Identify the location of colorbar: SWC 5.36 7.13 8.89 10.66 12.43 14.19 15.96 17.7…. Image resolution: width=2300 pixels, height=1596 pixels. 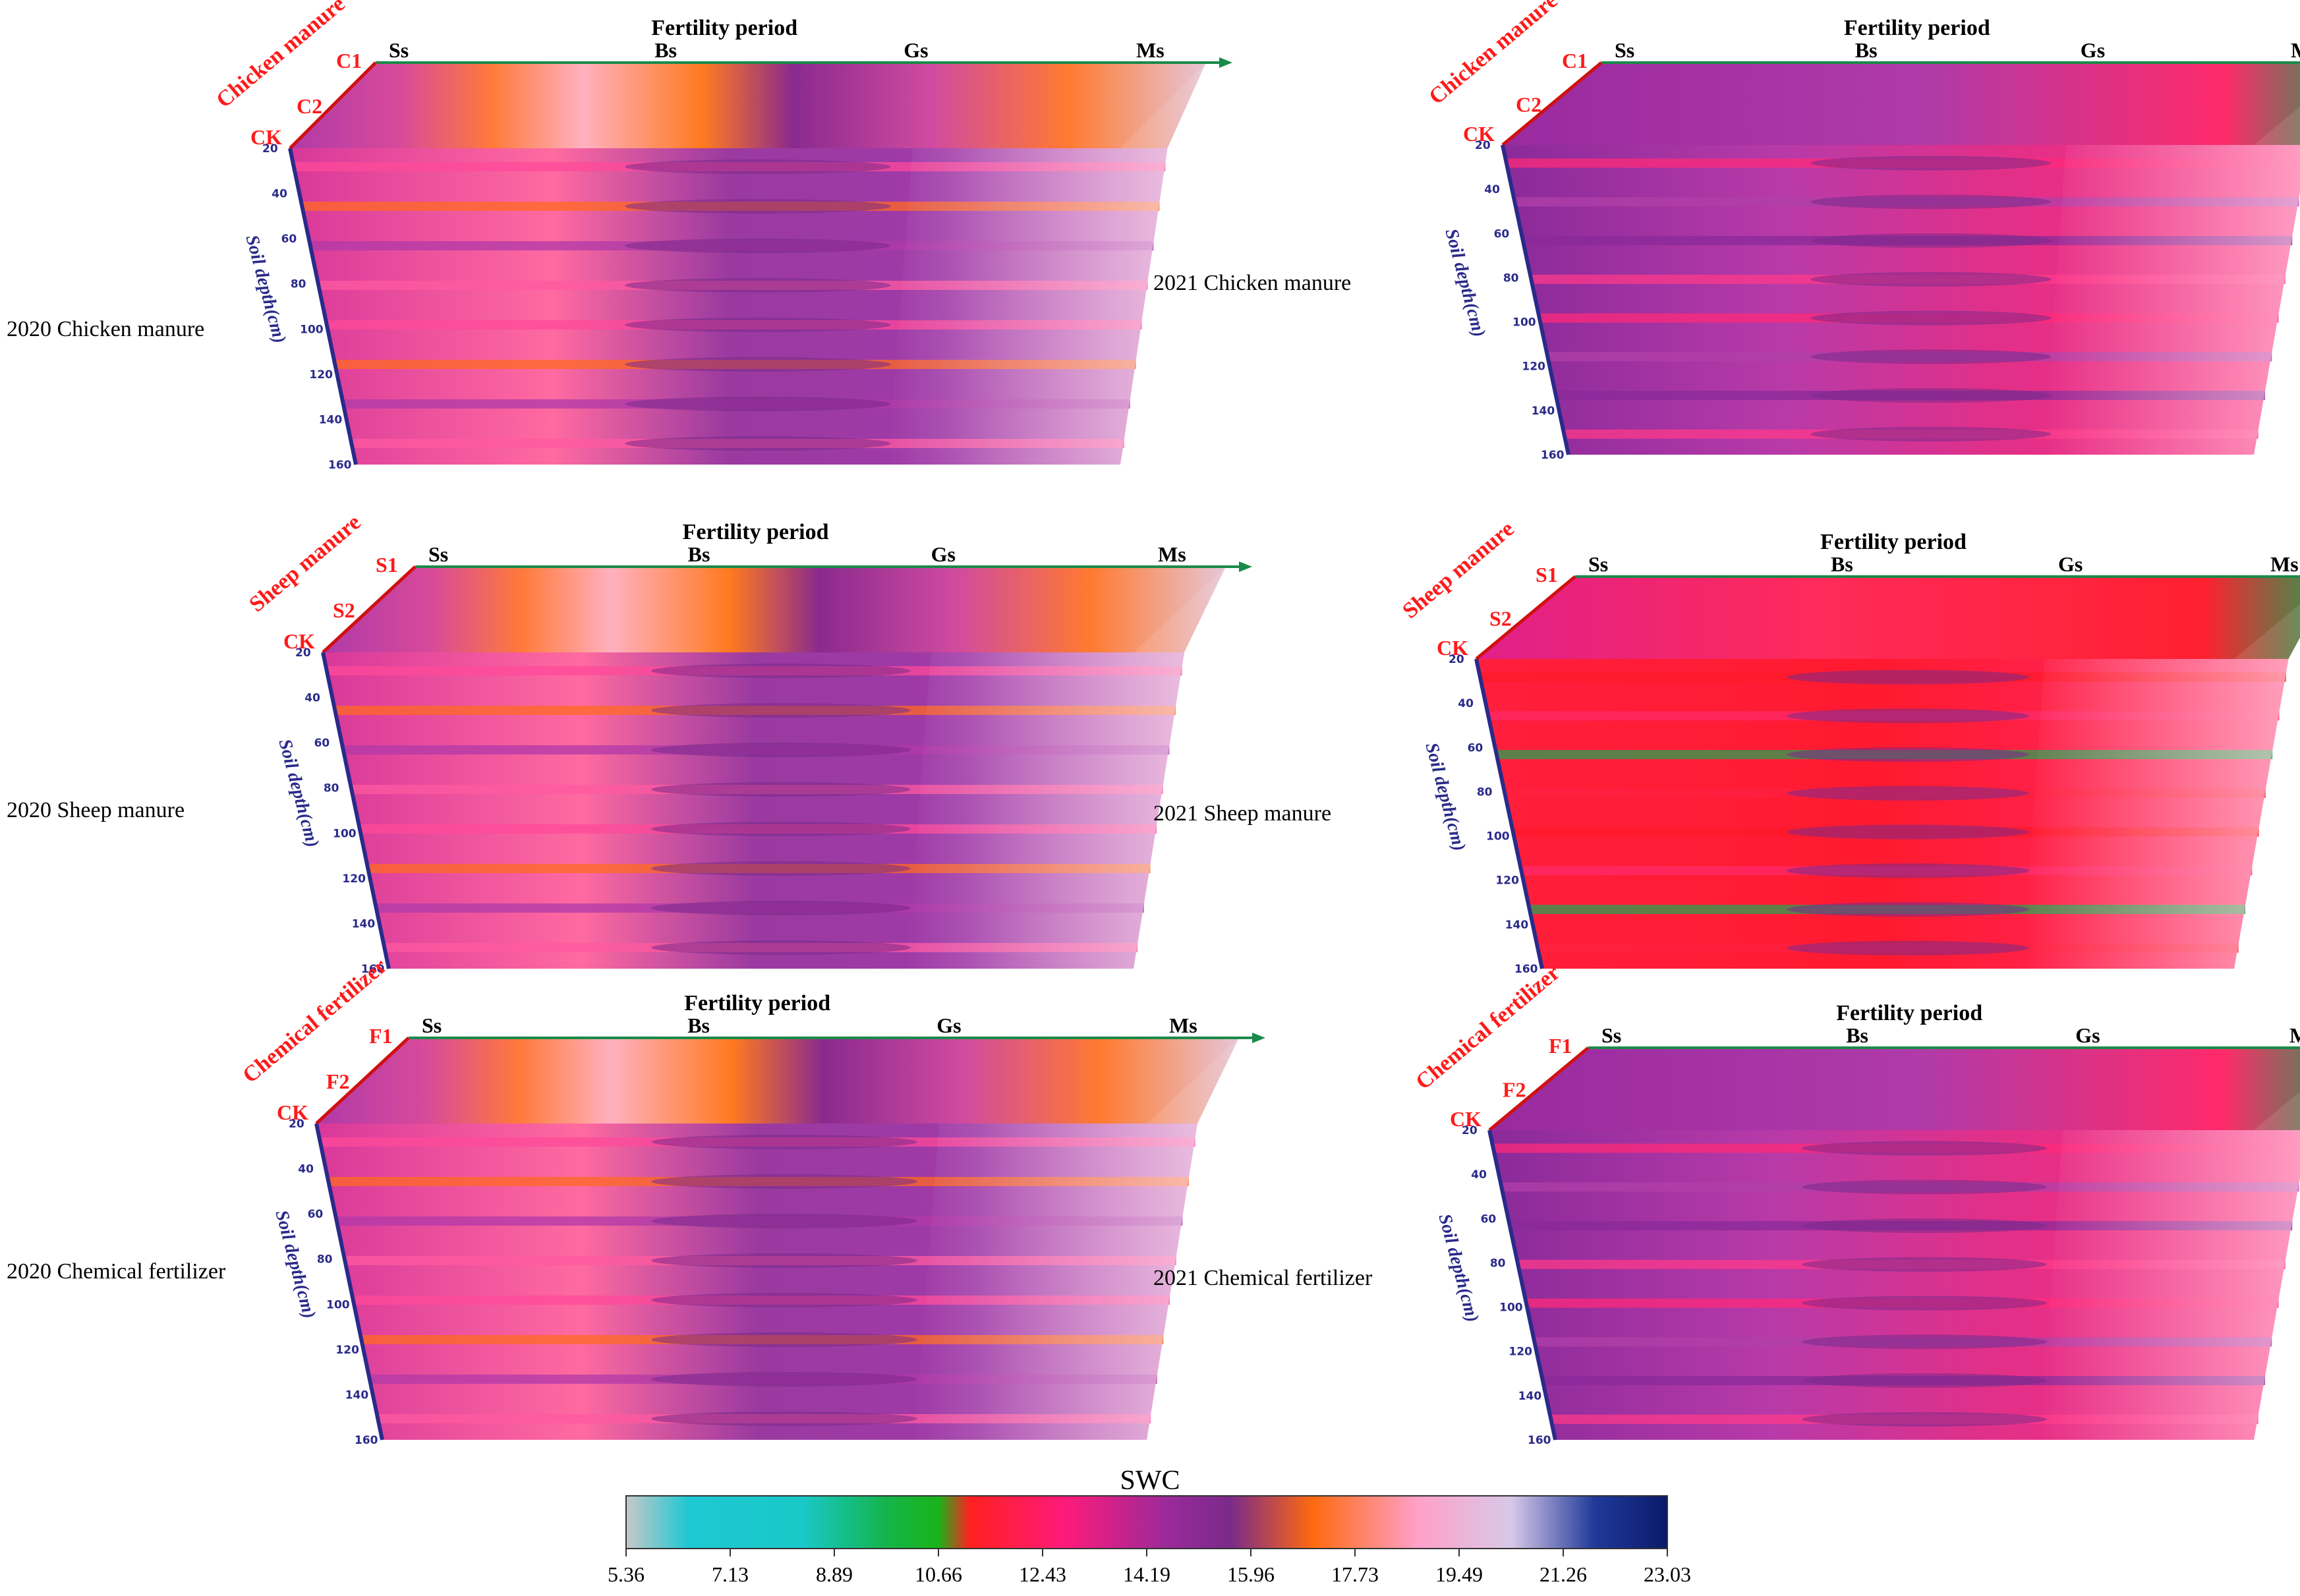
(1149, 1526).